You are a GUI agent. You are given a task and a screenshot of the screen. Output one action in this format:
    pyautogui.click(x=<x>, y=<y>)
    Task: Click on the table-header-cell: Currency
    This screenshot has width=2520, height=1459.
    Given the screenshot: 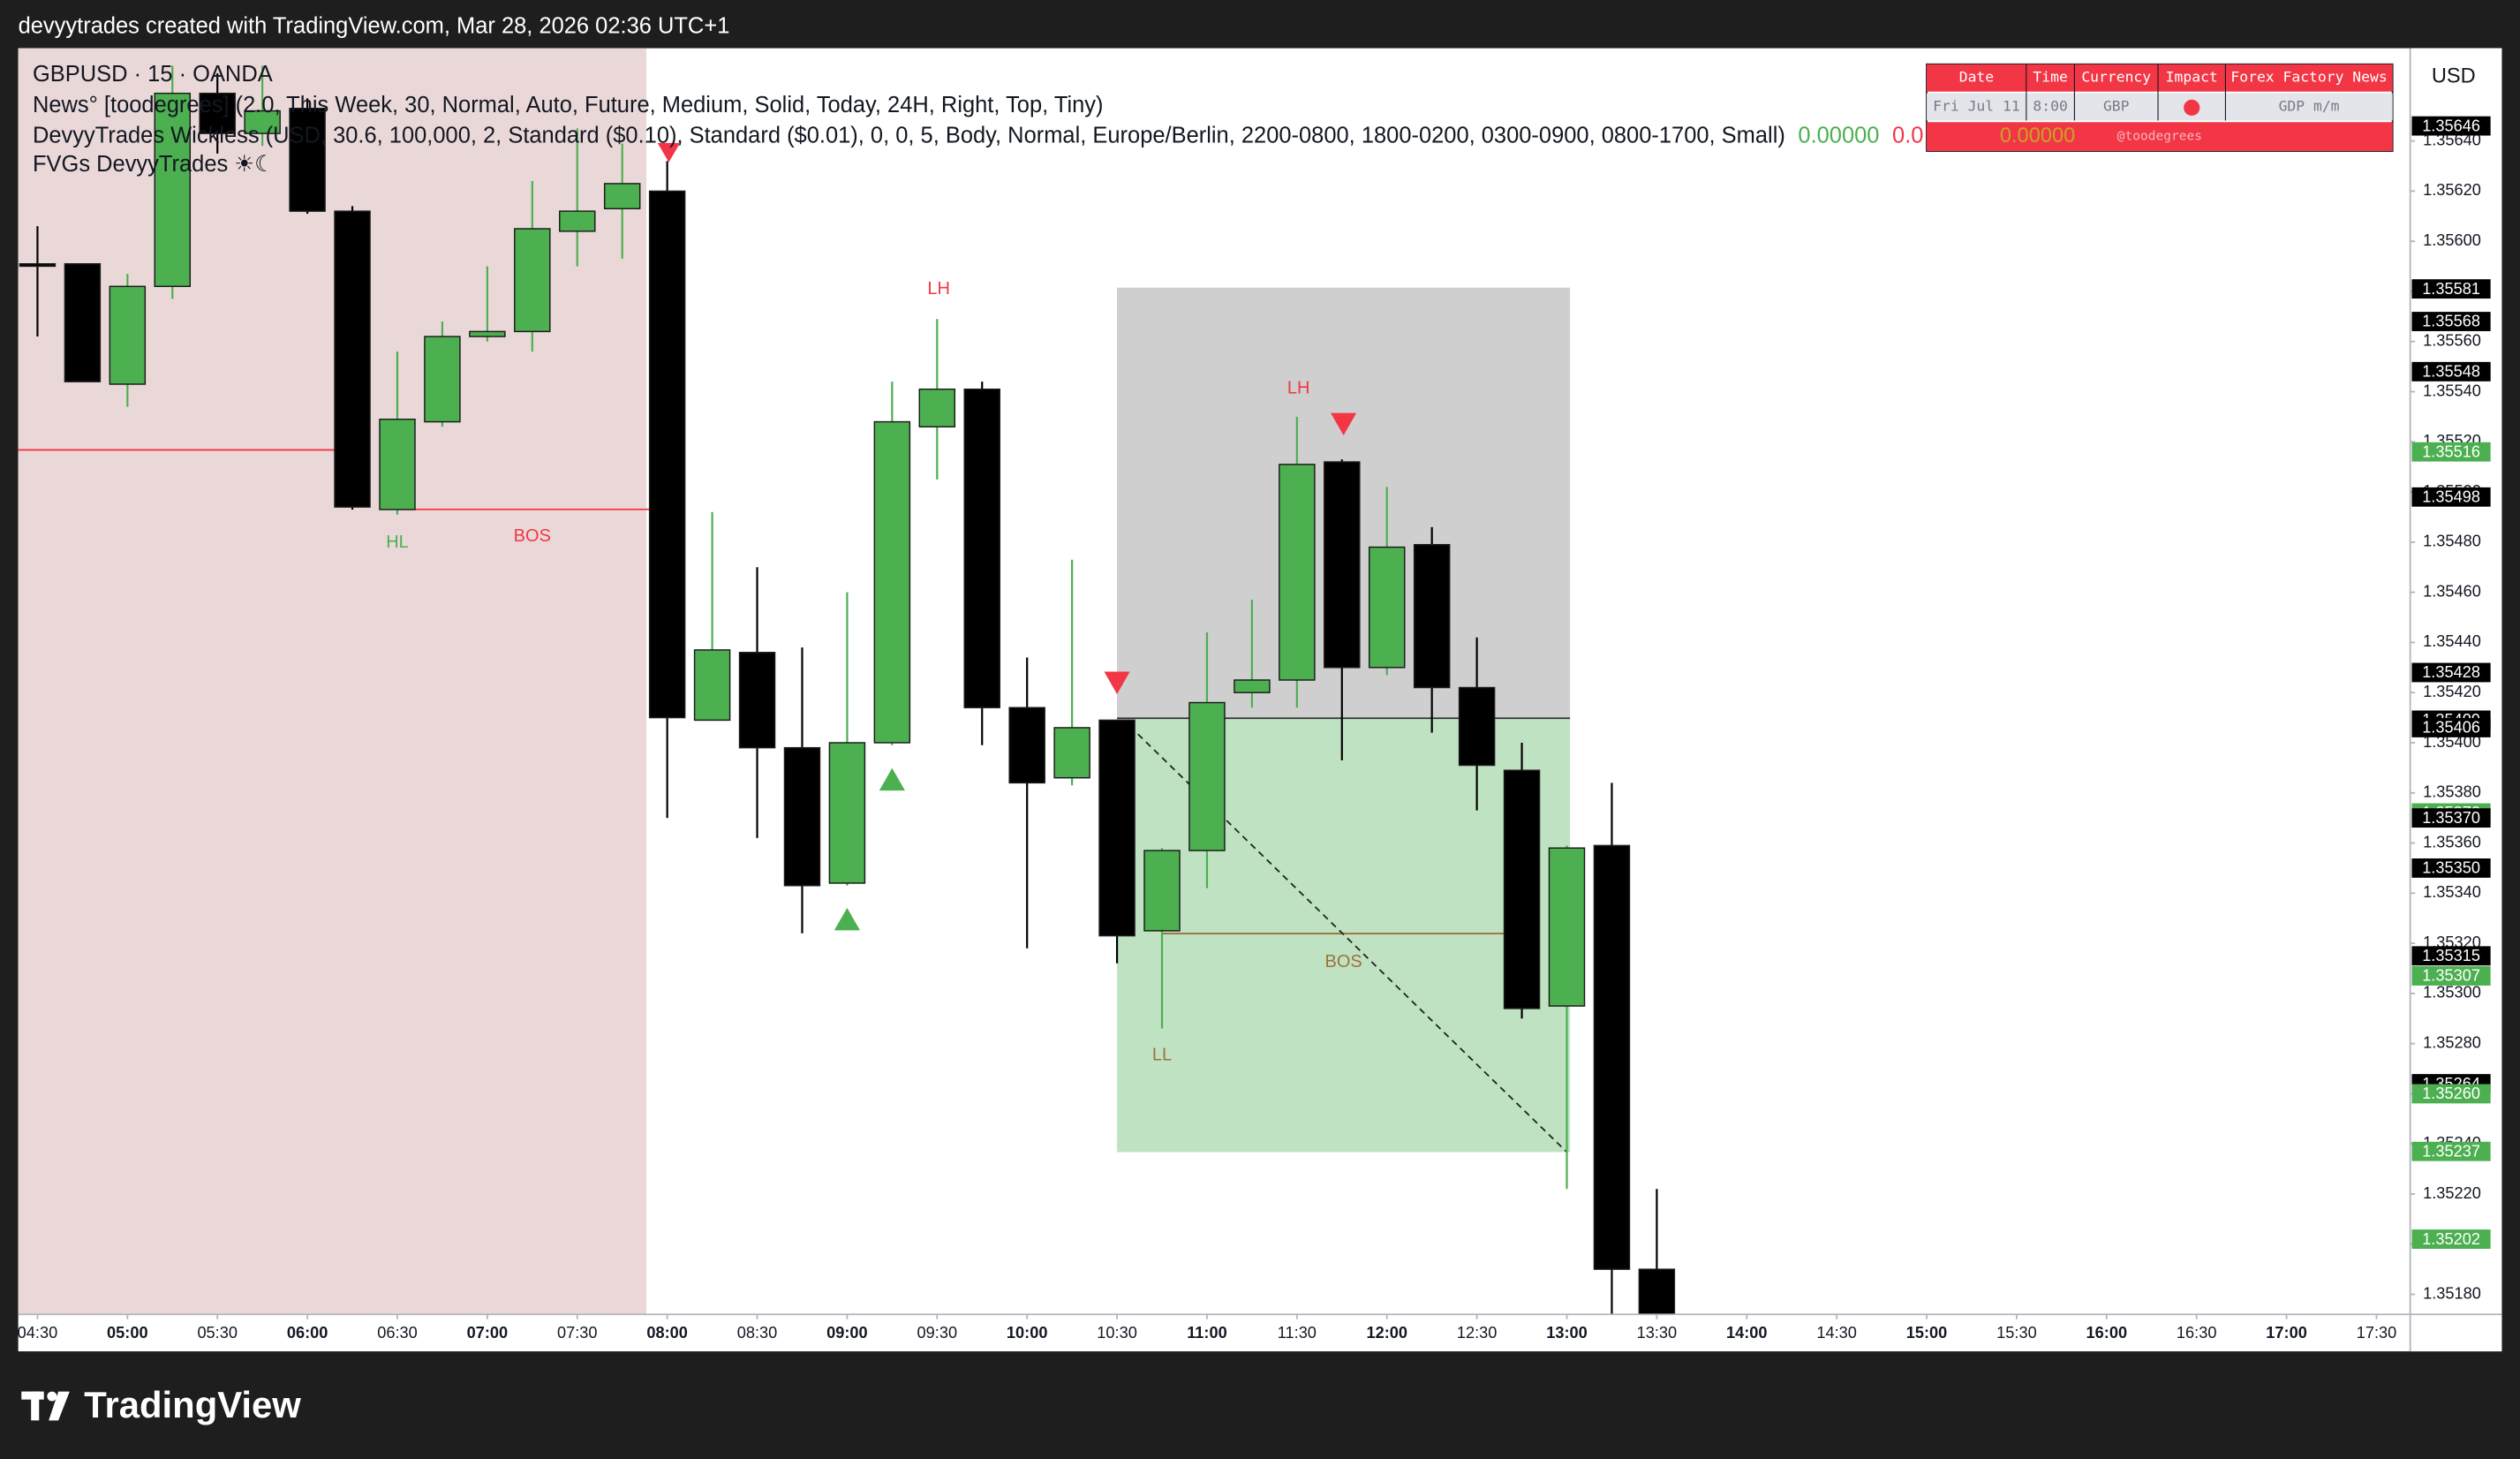 What is the action you would take?
    pyautogui.click(x=2116, y=77)
    